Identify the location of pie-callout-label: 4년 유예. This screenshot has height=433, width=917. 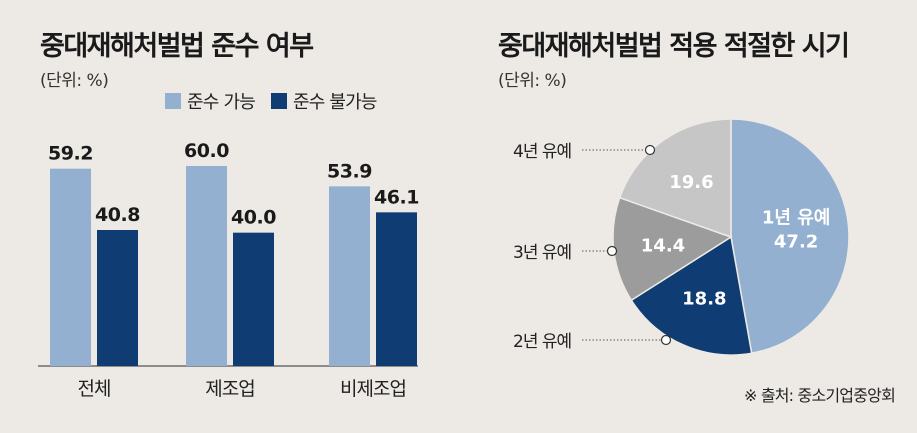
(542, 152).